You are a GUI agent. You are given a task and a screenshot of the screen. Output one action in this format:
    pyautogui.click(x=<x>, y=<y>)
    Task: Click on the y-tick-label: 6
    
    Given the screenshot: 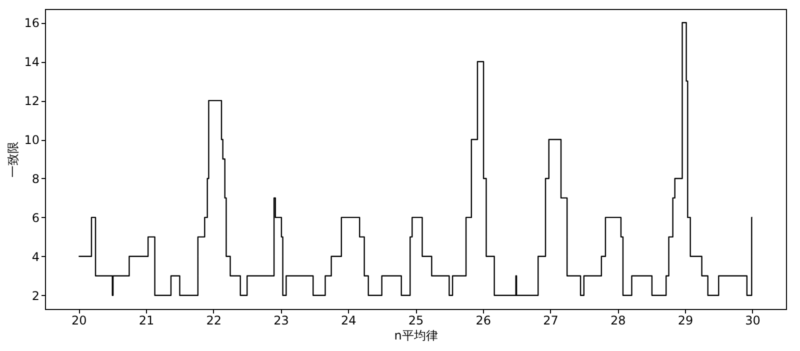 What is the action you would take?
    pyautogui.click(x=36, y=217)
    